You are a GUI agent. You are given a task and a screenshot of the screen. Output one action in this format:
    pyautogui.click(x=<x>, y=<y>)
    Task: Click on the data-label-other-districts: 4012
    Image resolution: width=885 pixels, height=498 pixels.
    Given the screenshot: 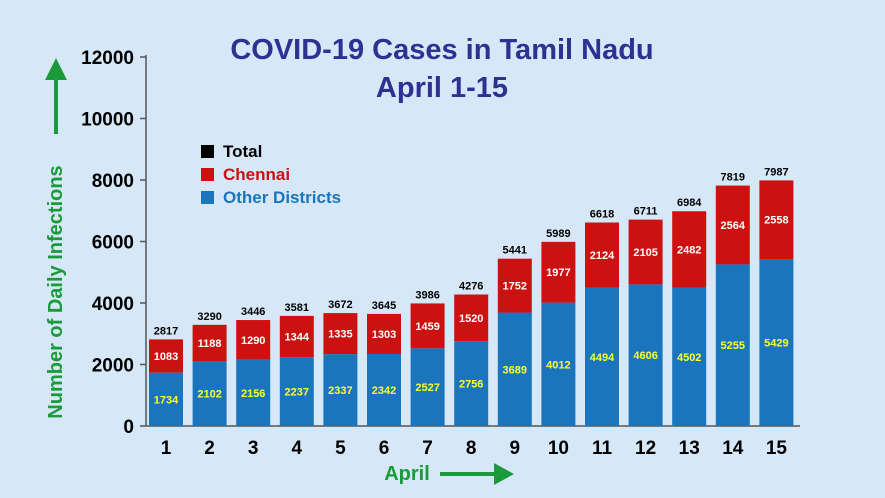 What is the action you would take?
    pyautogui.click(x=558, y=365)
    